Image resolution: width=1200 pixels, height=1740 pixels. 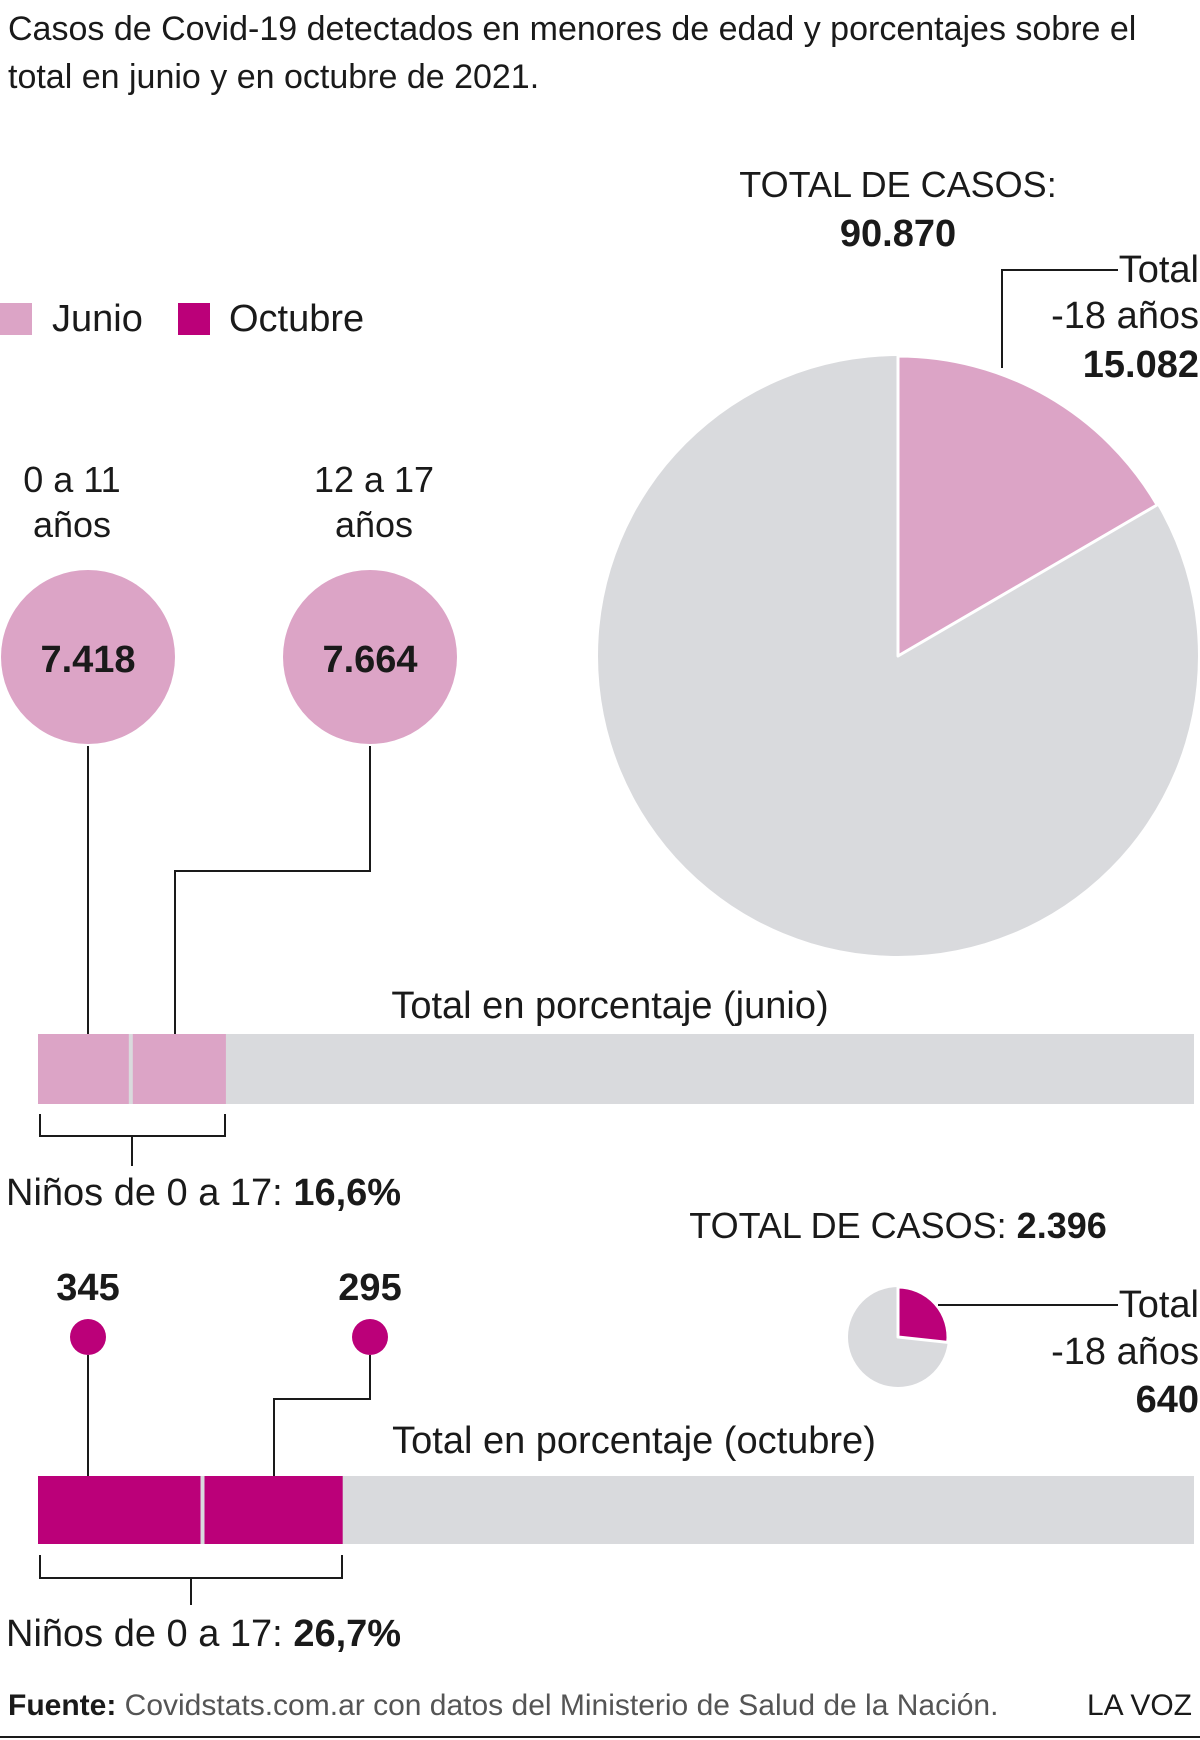 What do you see at coordinates (616, 1069) in the screenshot?
I see `bar-junio-rest-segment` at bounding box center [616, 1069].